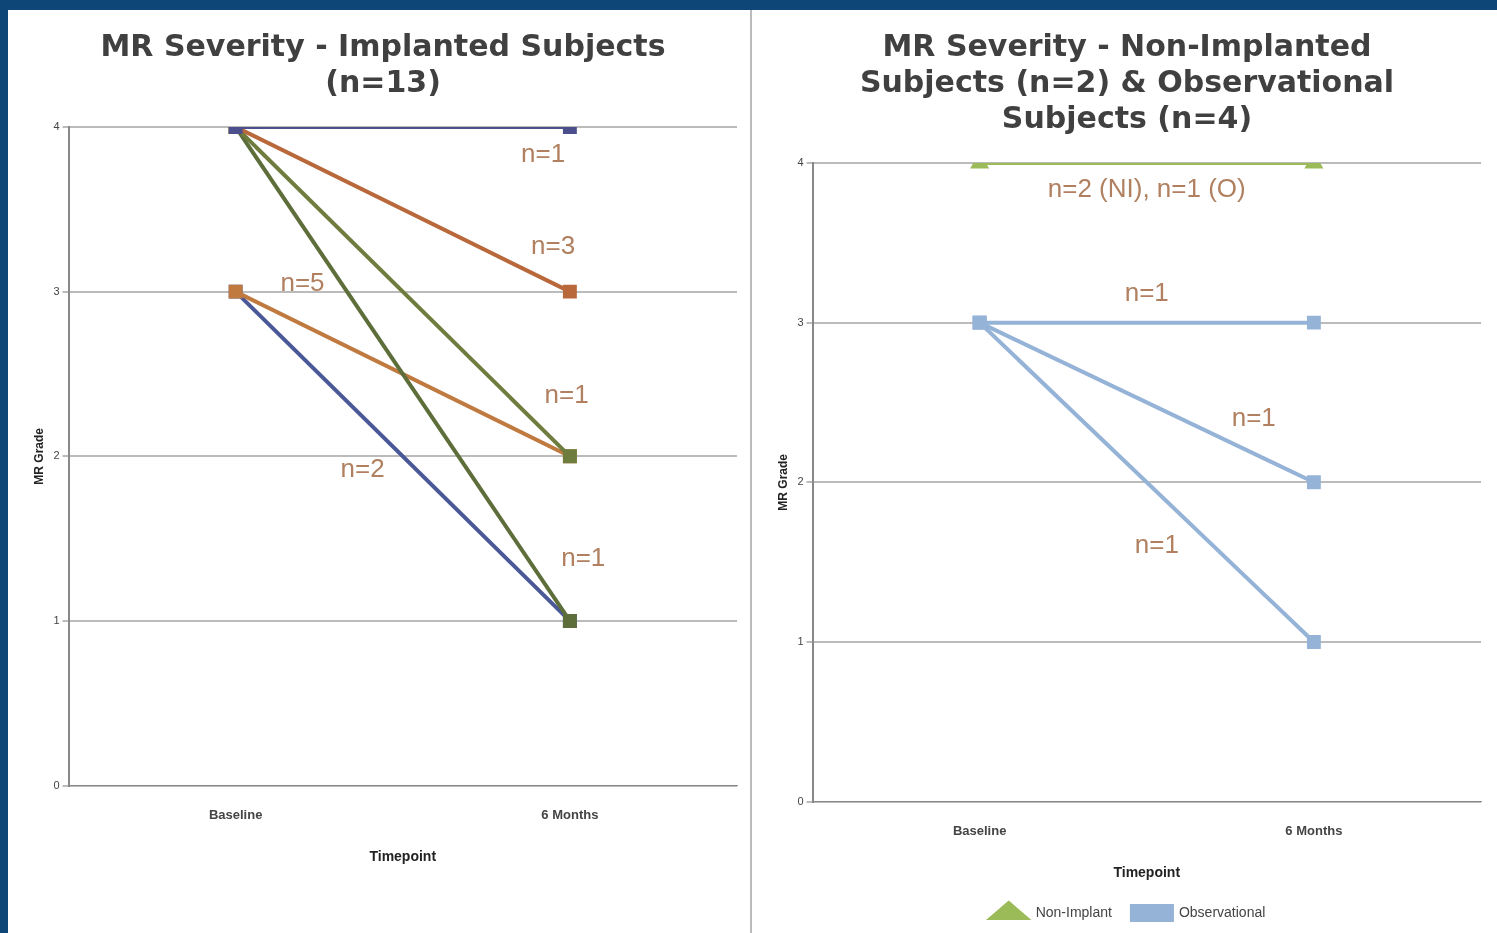 The height and width of the screenshot is (933, 1497). I want to click on annotation: n=2 (NI), n=1 (O), so click(1146, 188).